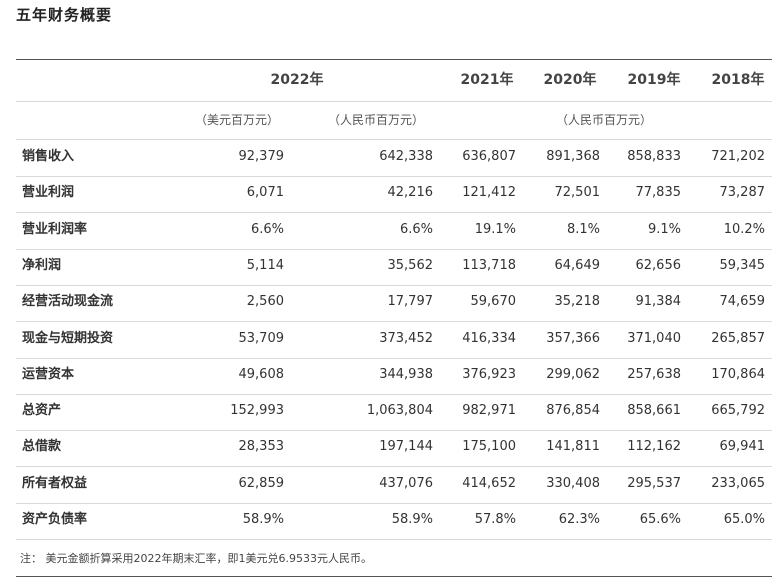 This screenshot has width=784, height=580. Describe the element at coordinates (573, 483) in the screenshot. I see `table-cell: 330,408` at that location.